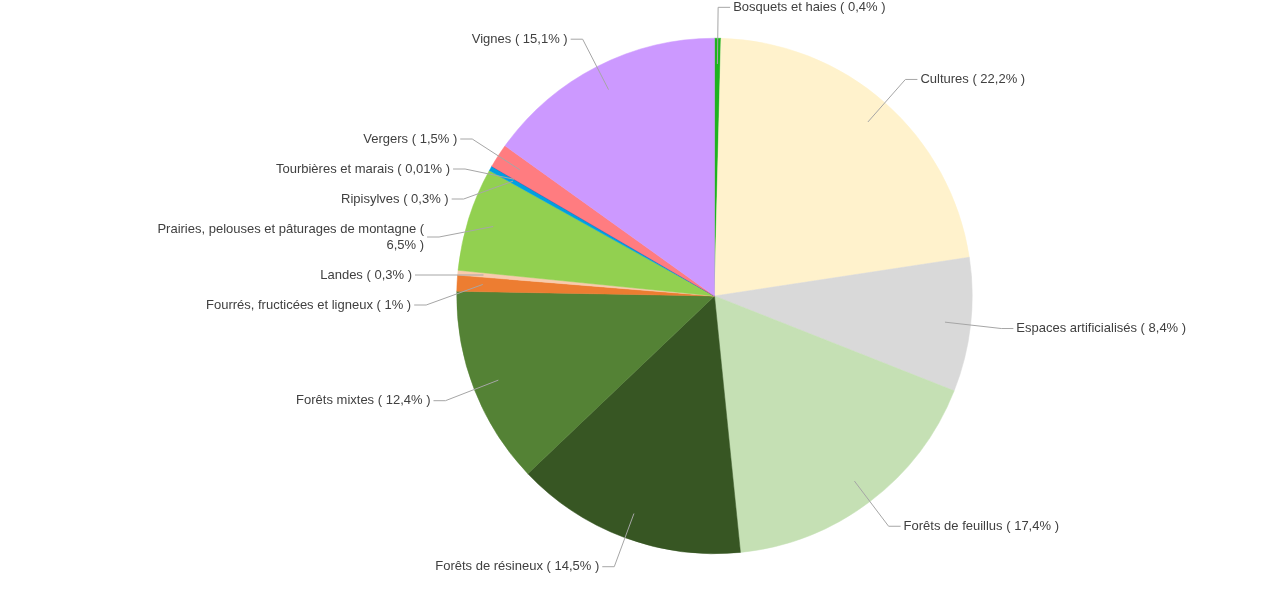  I want to click on slice-label: Prairies, pelouses et pâturages de montagne ( 6,5% ), so click(291, 236).